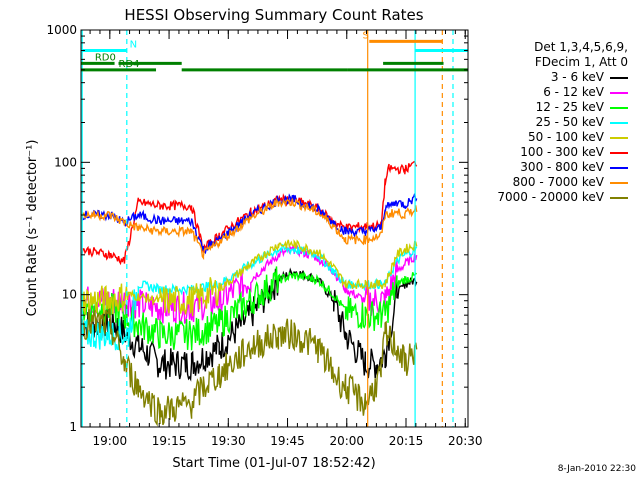  Describe the element at coordinates (32, 228) in the screenshot. I see `y-axis-label: Count Rate (s⁻¹ detector⁻¹)` at that location.